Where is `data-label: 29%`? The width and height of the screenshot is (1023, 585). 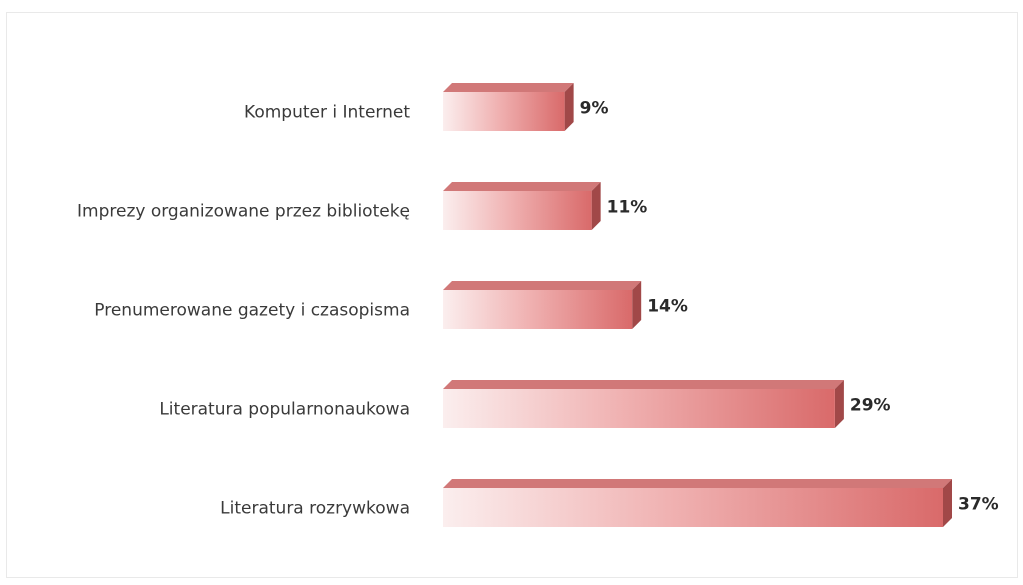
data-label: 29% is located at coordinates (870, 406).